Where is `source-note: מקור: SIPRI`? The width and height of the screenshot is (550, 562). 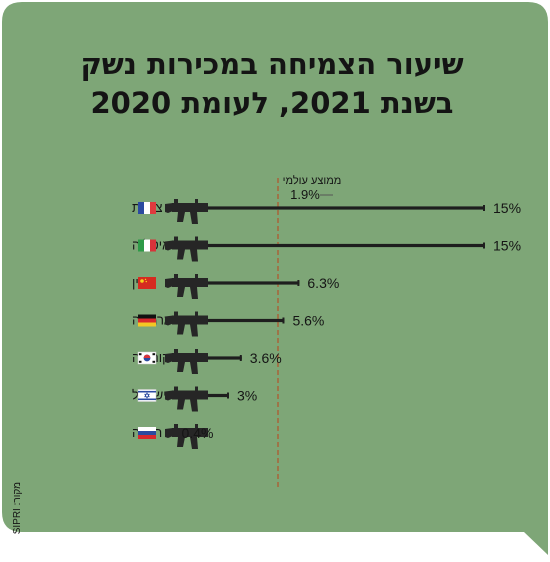
source-note: מקור: SIPRI is located at coordinates (17, 508).